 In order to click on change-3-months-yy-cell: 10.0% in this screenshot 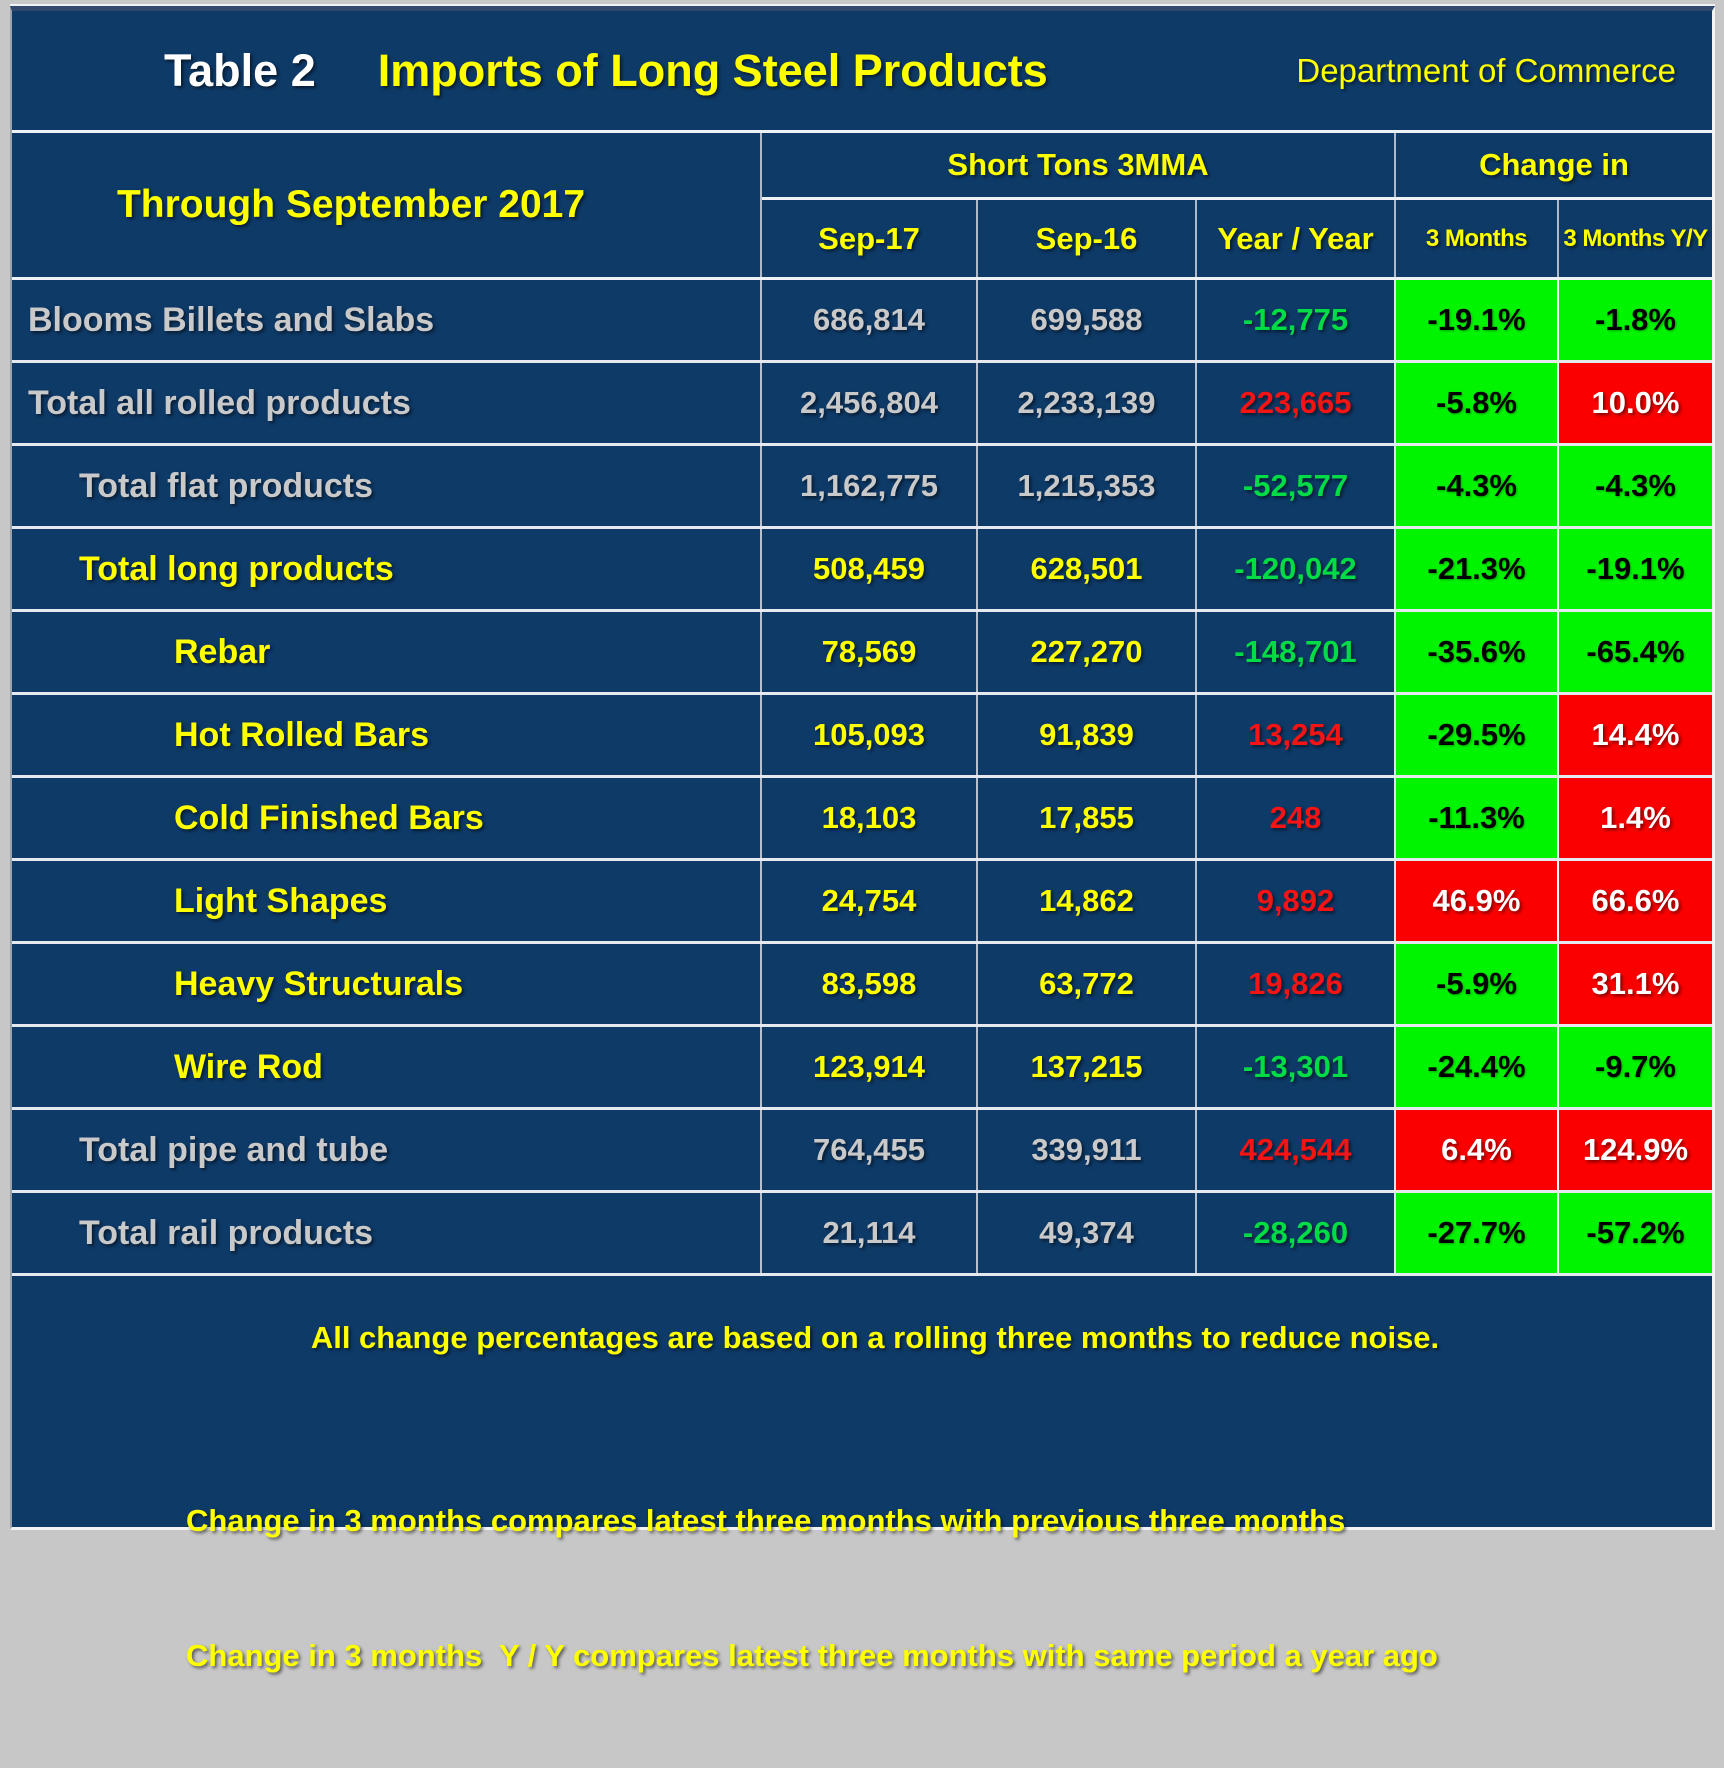, I will do `click(1635, 403)`.